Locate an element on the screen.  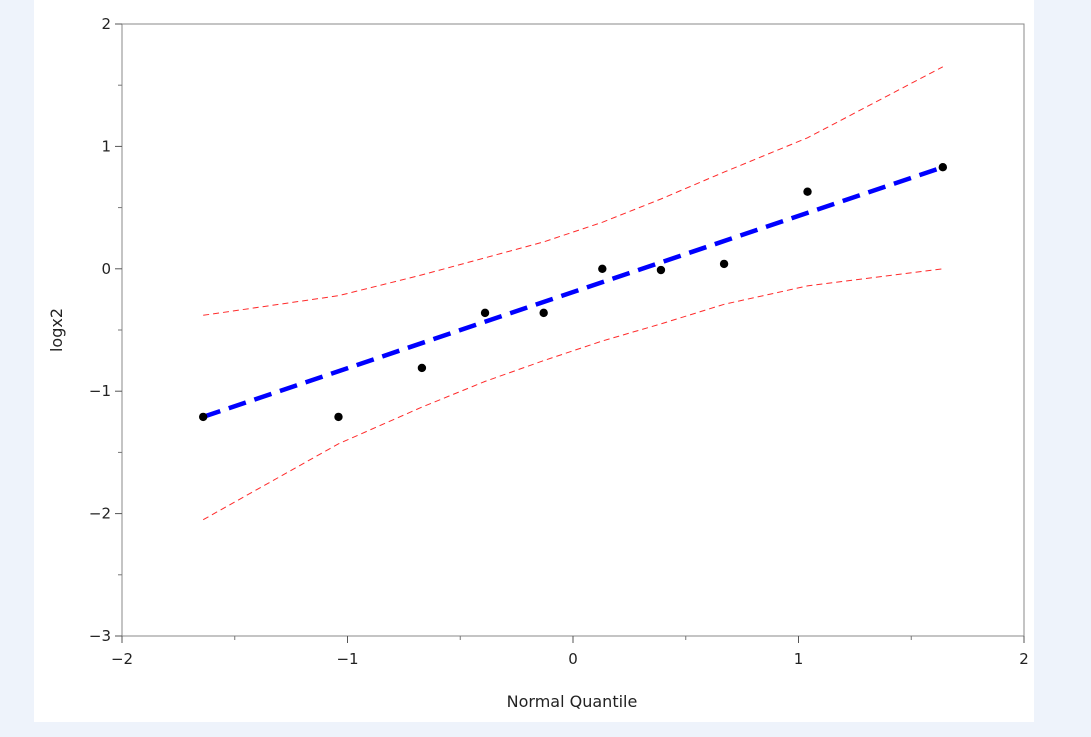
y-tick-label: 0 is located at coordinates (106, 269).